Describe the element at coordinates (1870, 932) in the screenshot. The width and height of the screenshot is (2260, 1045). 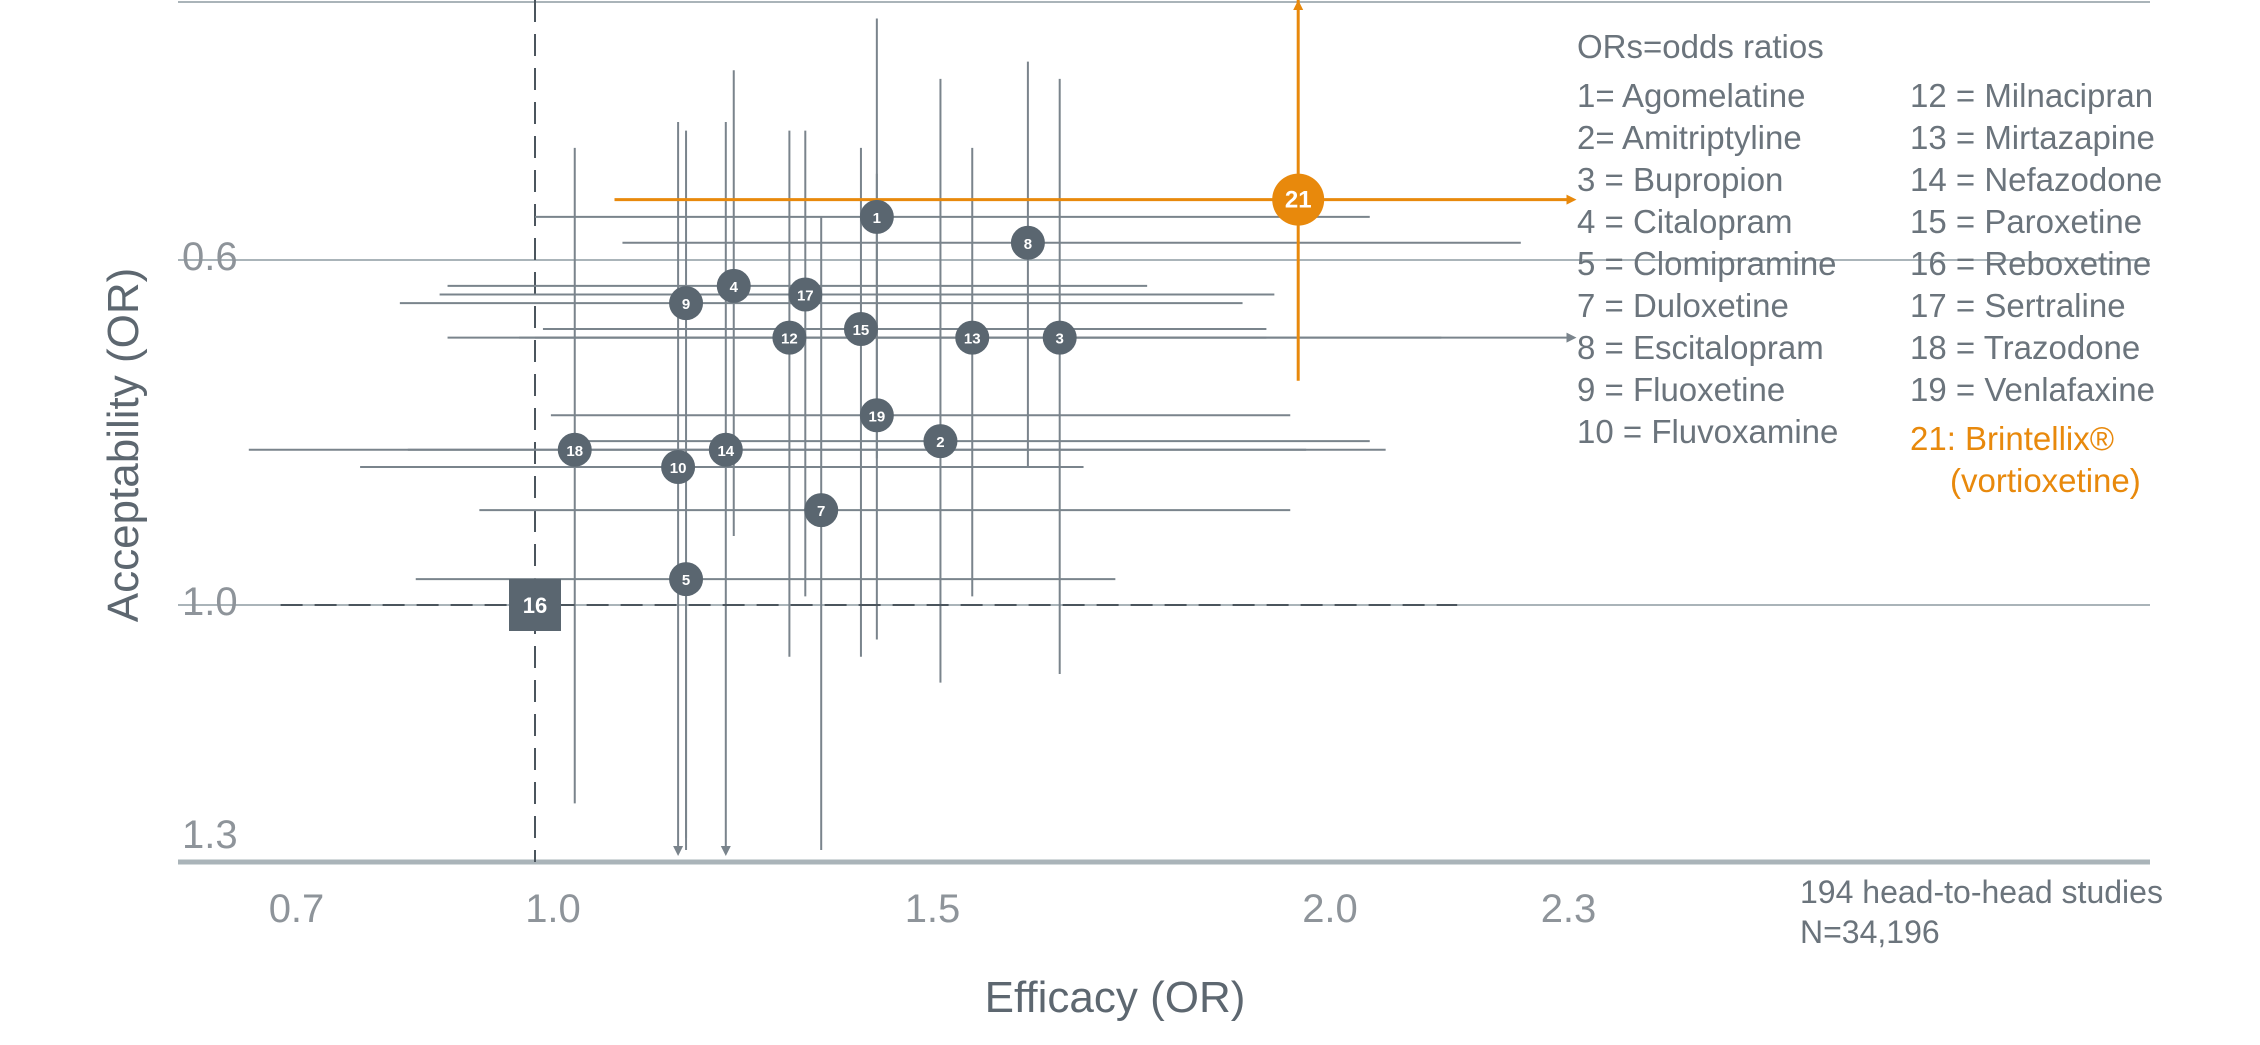
I see `sample-size: N=34,196` at that location.